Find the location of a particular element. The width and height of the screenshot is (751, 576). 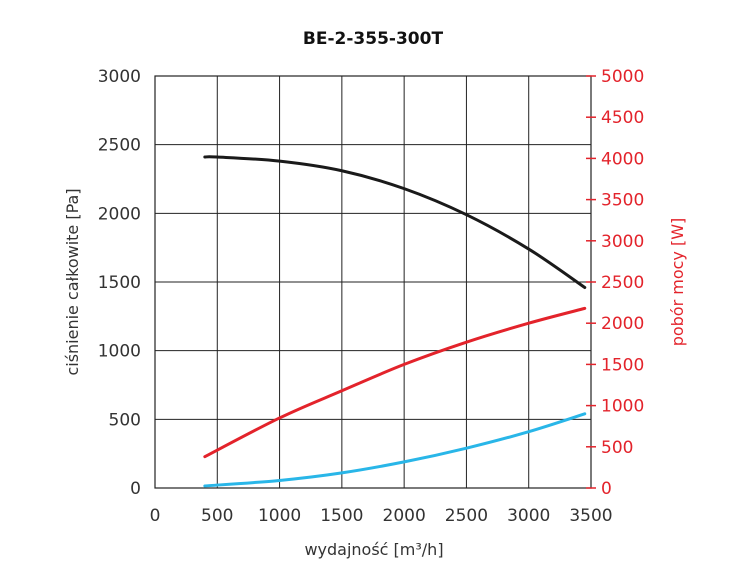

x-axis-label: wydajność [m³/h] is located at coordinates (373, 549).